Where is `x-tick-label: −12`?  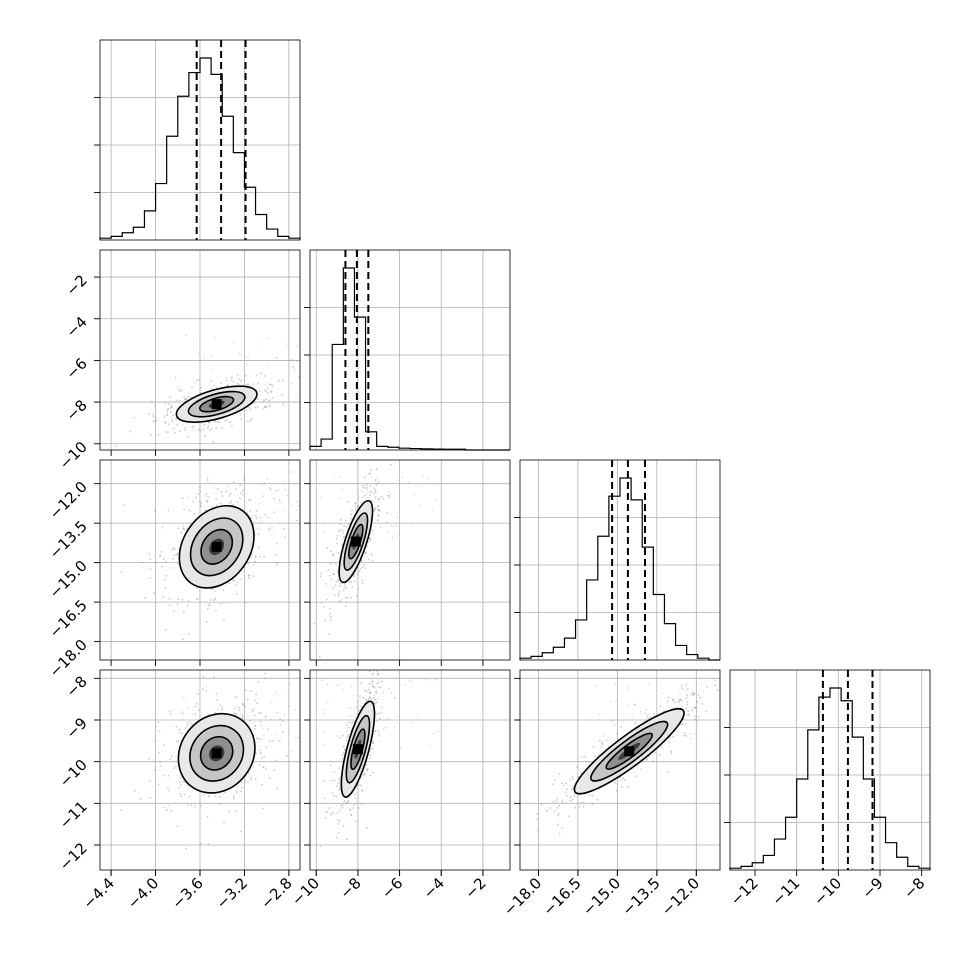 x-tick-label: −12 is located at coordinates (744, 891).